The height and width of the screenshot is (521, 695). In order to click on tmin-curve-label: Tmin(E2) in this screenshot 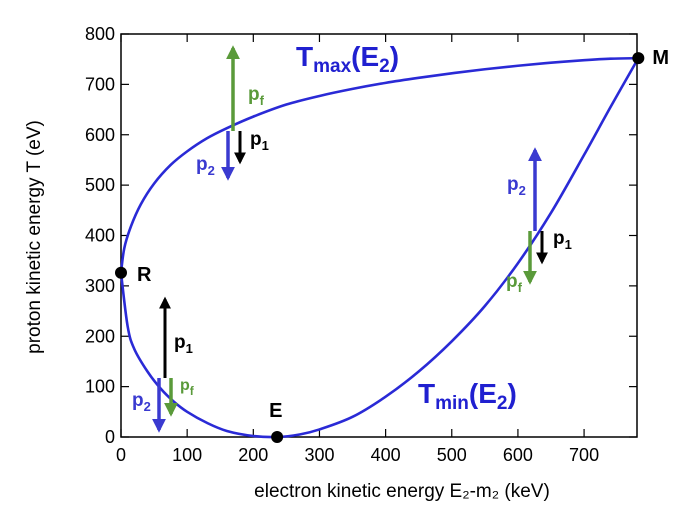, I will do `click(467, 396)`.